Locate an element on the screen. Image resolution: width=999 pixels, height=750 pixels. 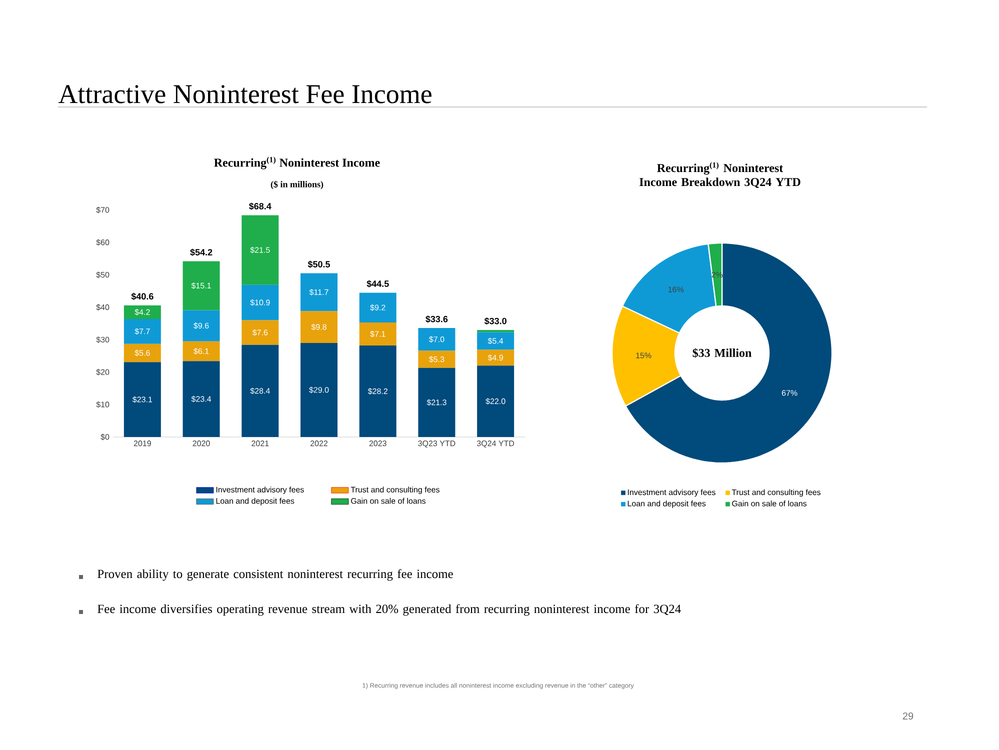
y-tick-label: $20 is located at coordinates (103, 372).